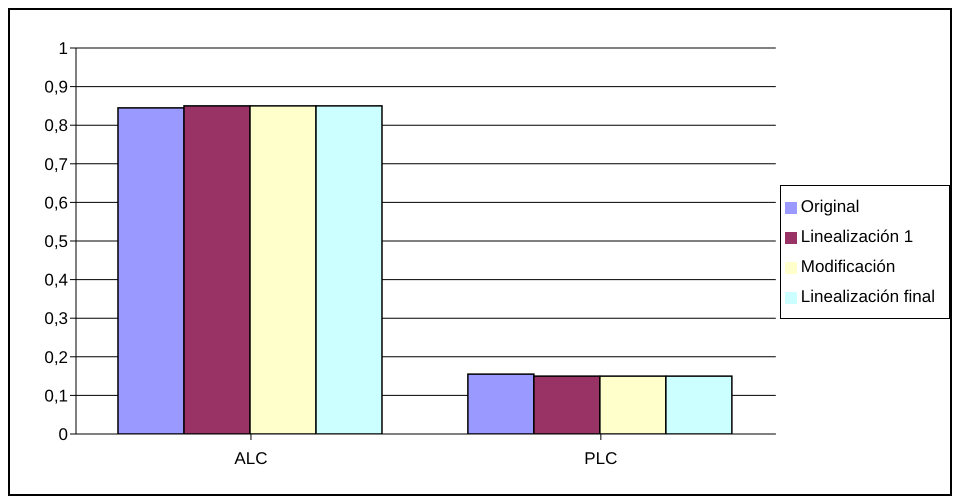 This screenshot has width=960, height=504. Describe the element at coordinates (56, 87) in the screenshot. I see `y-tick-label: 0,9` at that location.